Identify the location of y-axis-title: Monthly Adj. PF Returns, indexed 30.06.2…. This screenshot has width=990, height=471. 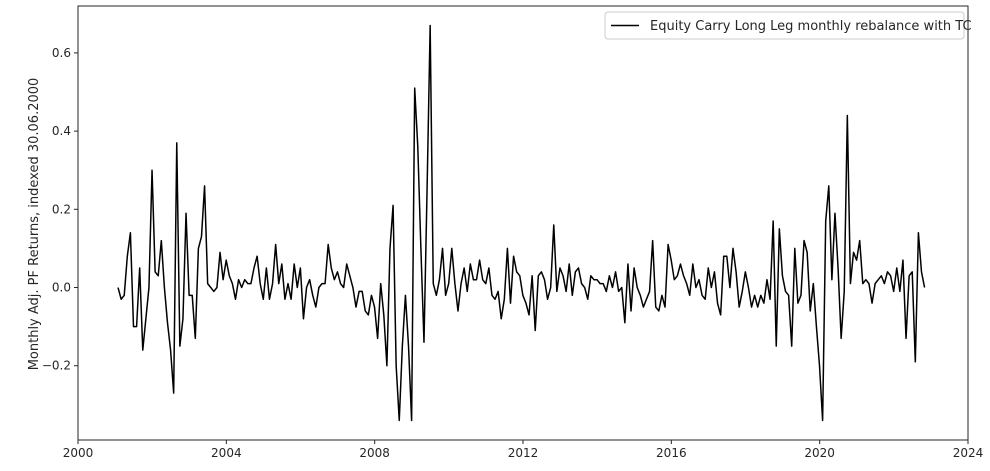
(34, 224).